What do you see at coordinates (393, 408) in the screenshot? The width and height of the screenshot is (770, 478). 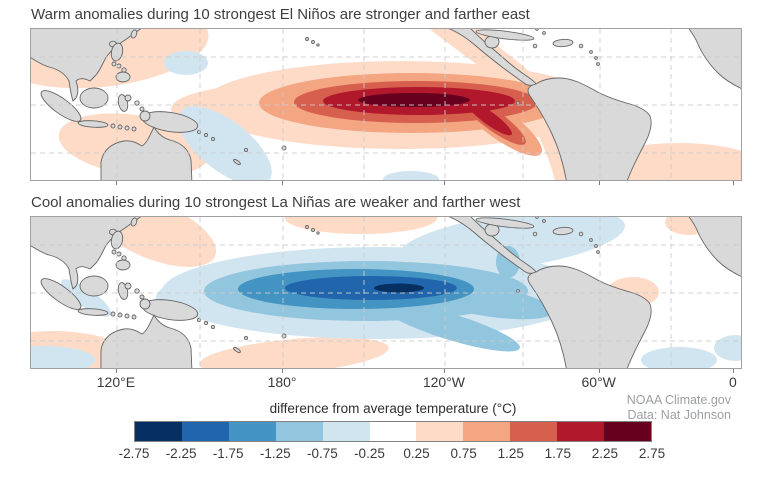 I see `colorbar-title: difference from average temperature (°C)` at bounding box center [393, 408].